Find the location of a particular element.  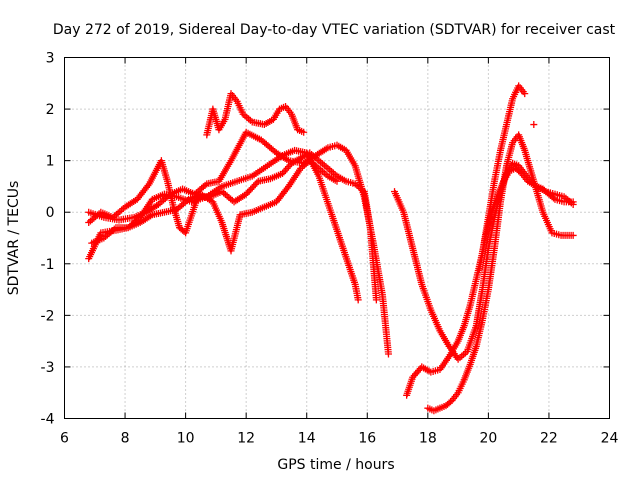

data-point-sat-b is located at coordinates (388, 354).